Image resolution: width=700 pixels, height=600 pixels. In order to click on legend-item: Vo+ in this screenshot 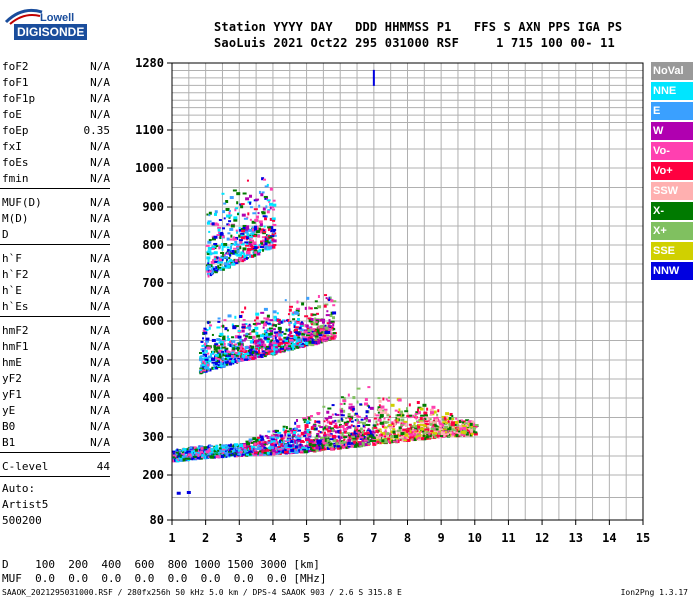, I will do `click(672, 171)`.